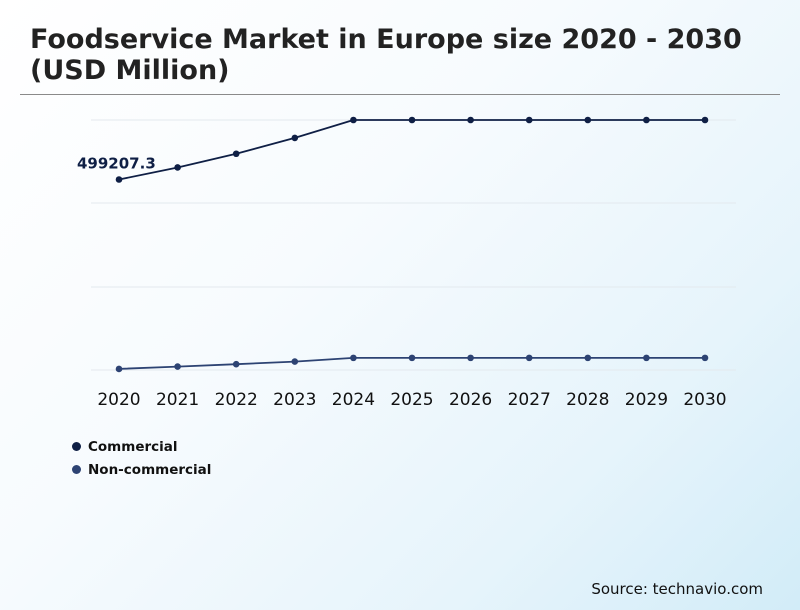 This screenshot has width=800, height=610. Describe the element at coordinates (118, 400) in the screenshot. I see `x-tick-label: 2020` at that location.